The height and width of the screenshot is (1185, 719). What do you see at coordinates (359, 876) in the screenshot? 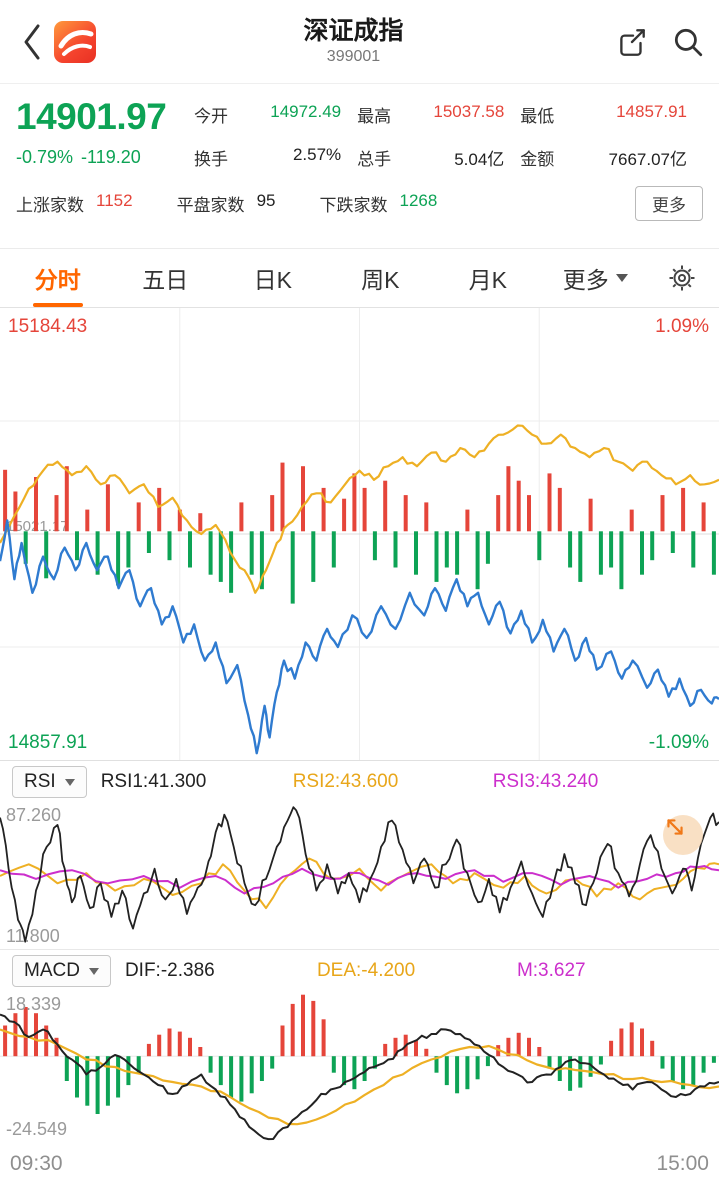
I see `rsi-chart: 87.260 11.800` at bounding box center [359, 876].